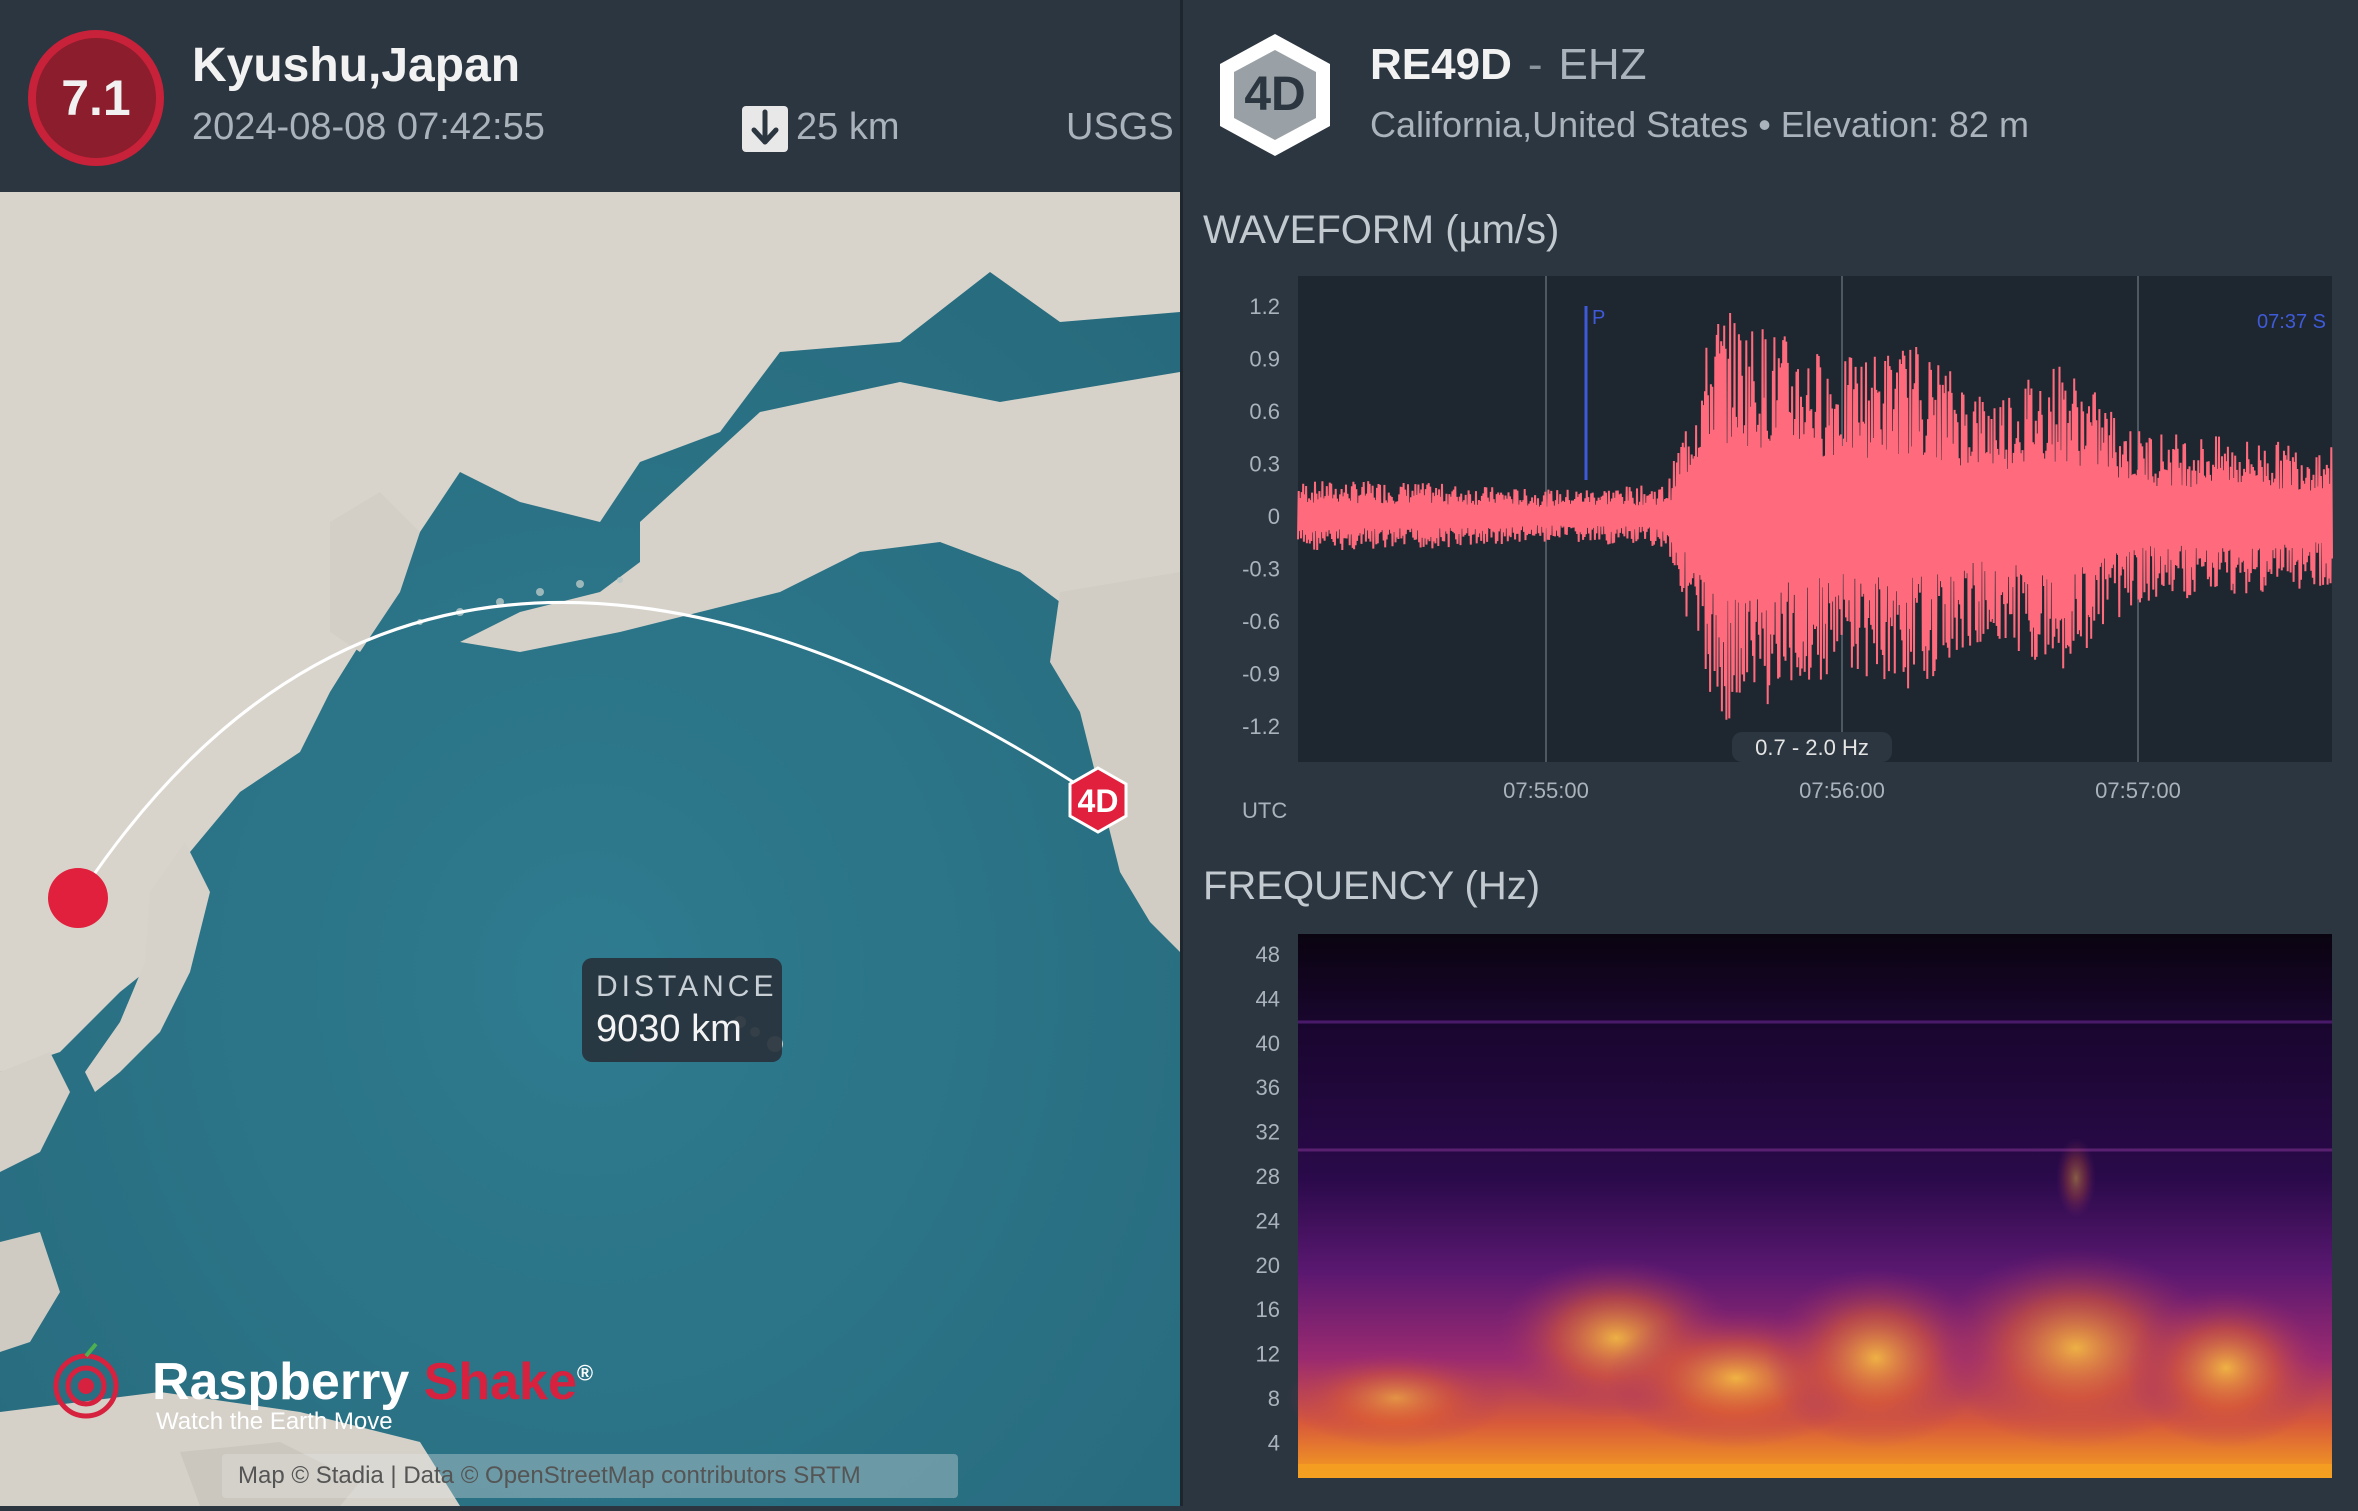 Image resolution: width=2358 pixels, height=1511 pixels. I want to click on station-badge: 4D, so click(1275, 97).